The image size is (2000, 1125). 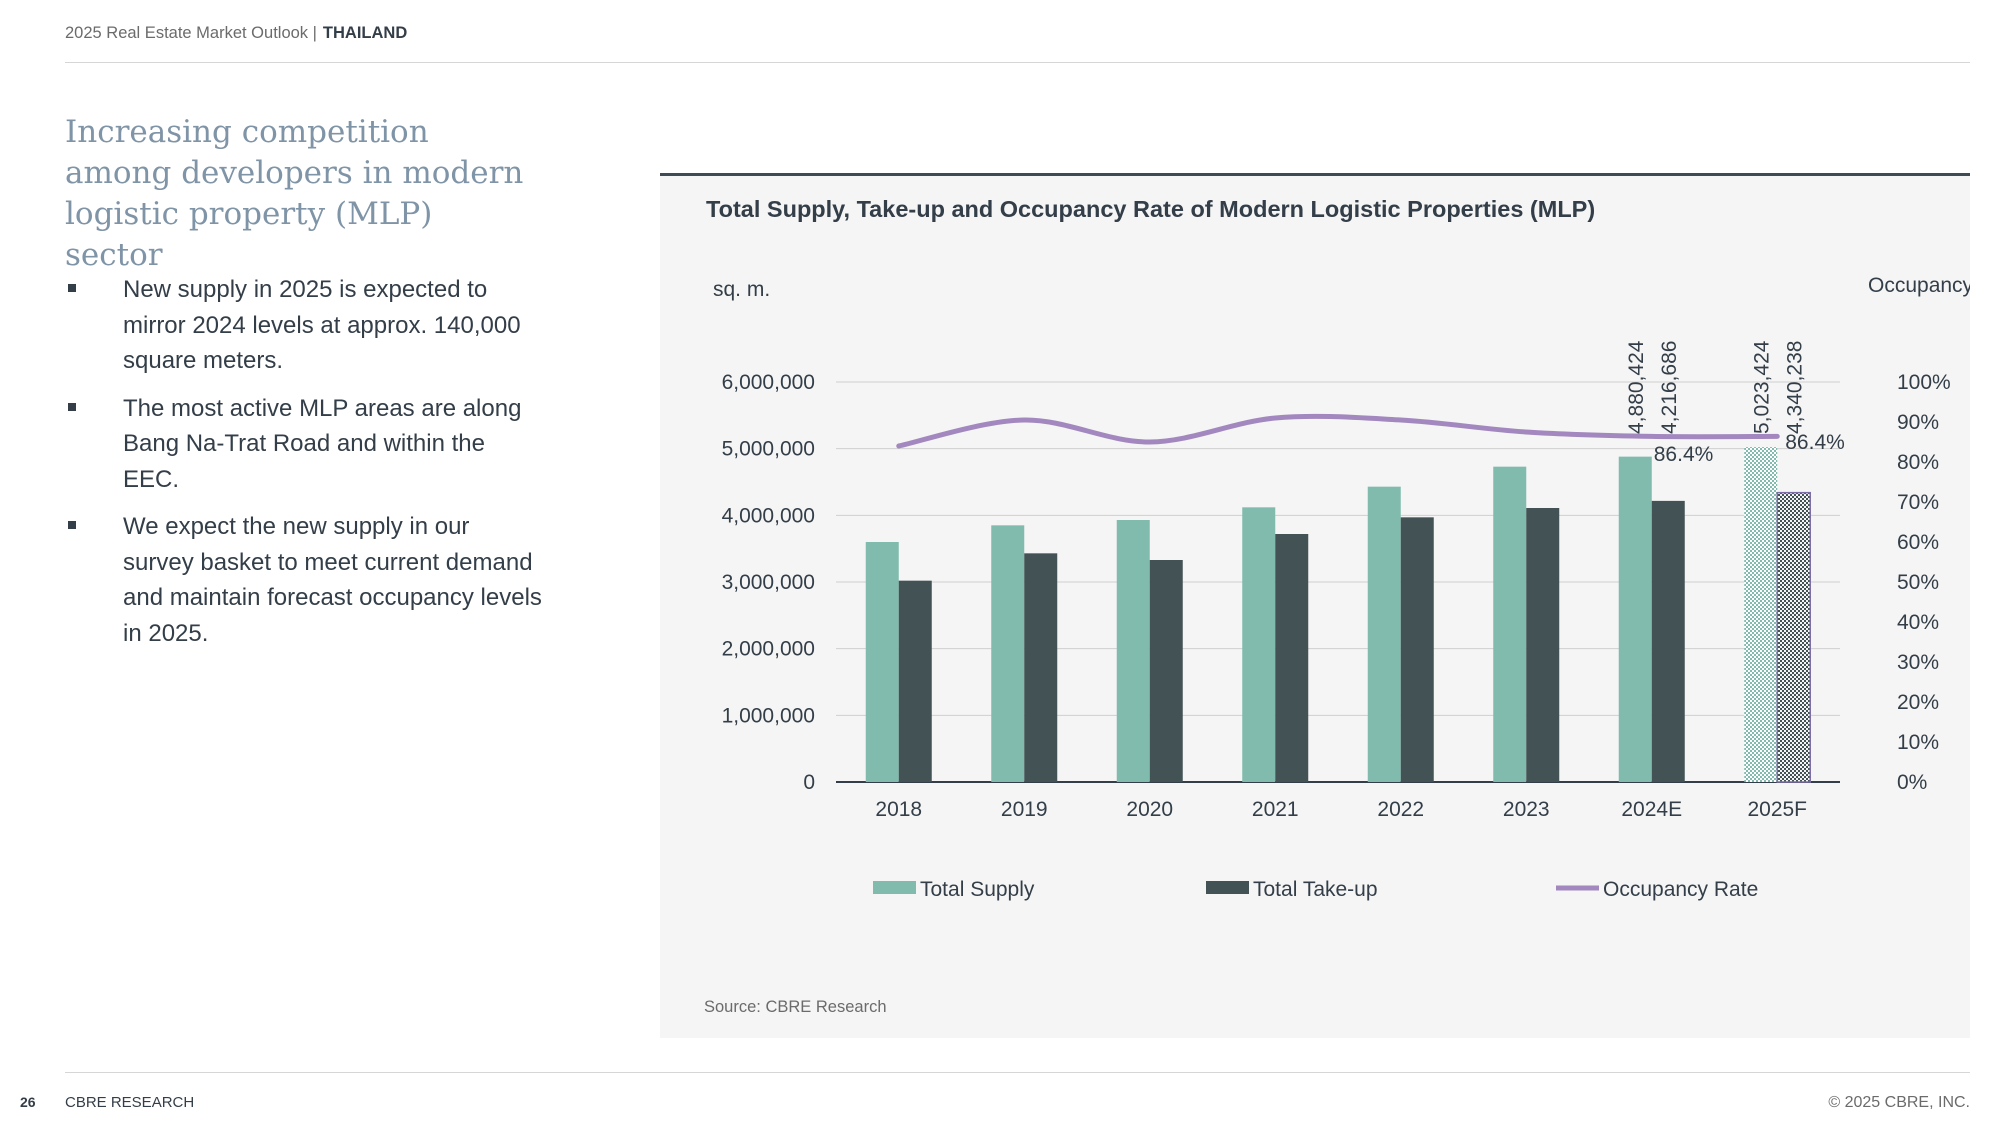 What do you see at coordinates (768, 715) in the screenshot?
I see `y-tick-label: 1,000,000` at bounding box center [768, 715].